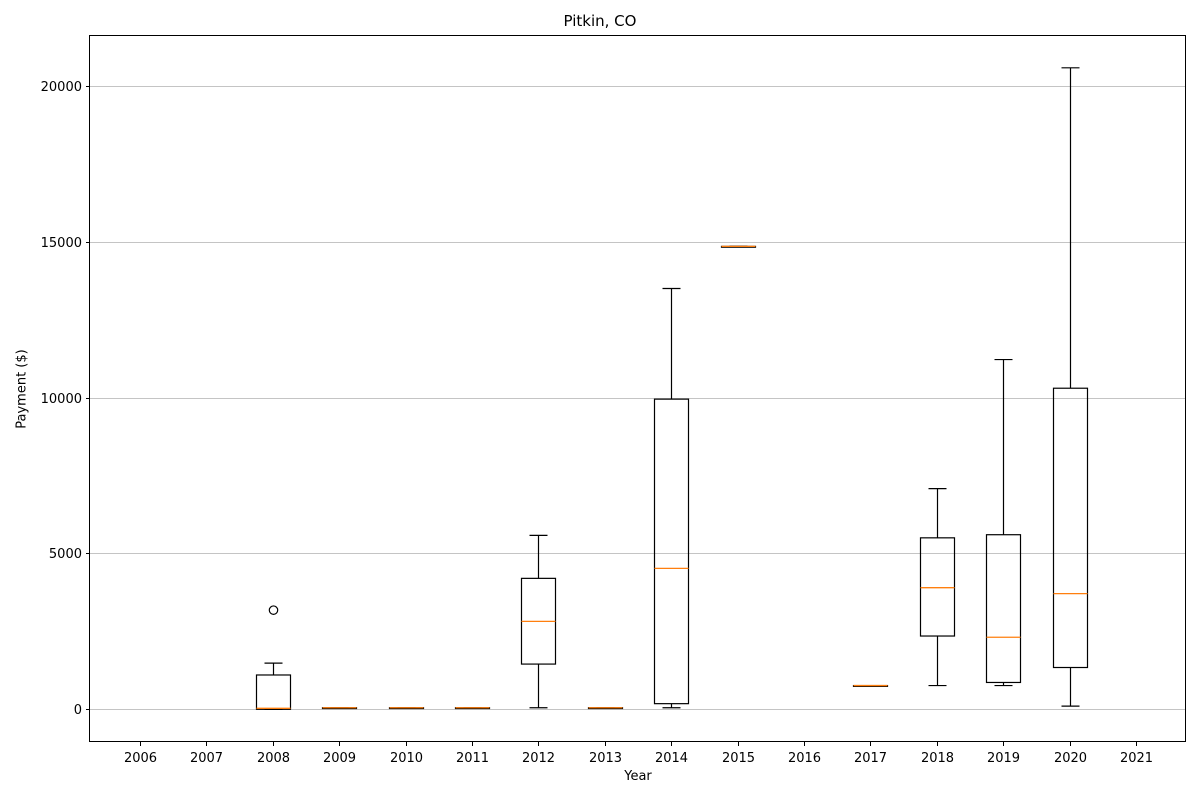 The width and height of the screenshot is (1200, 804). Describe the element at coordinates (538, 758) in the screenshot. I see `x-tick-label: 2012` at that location.